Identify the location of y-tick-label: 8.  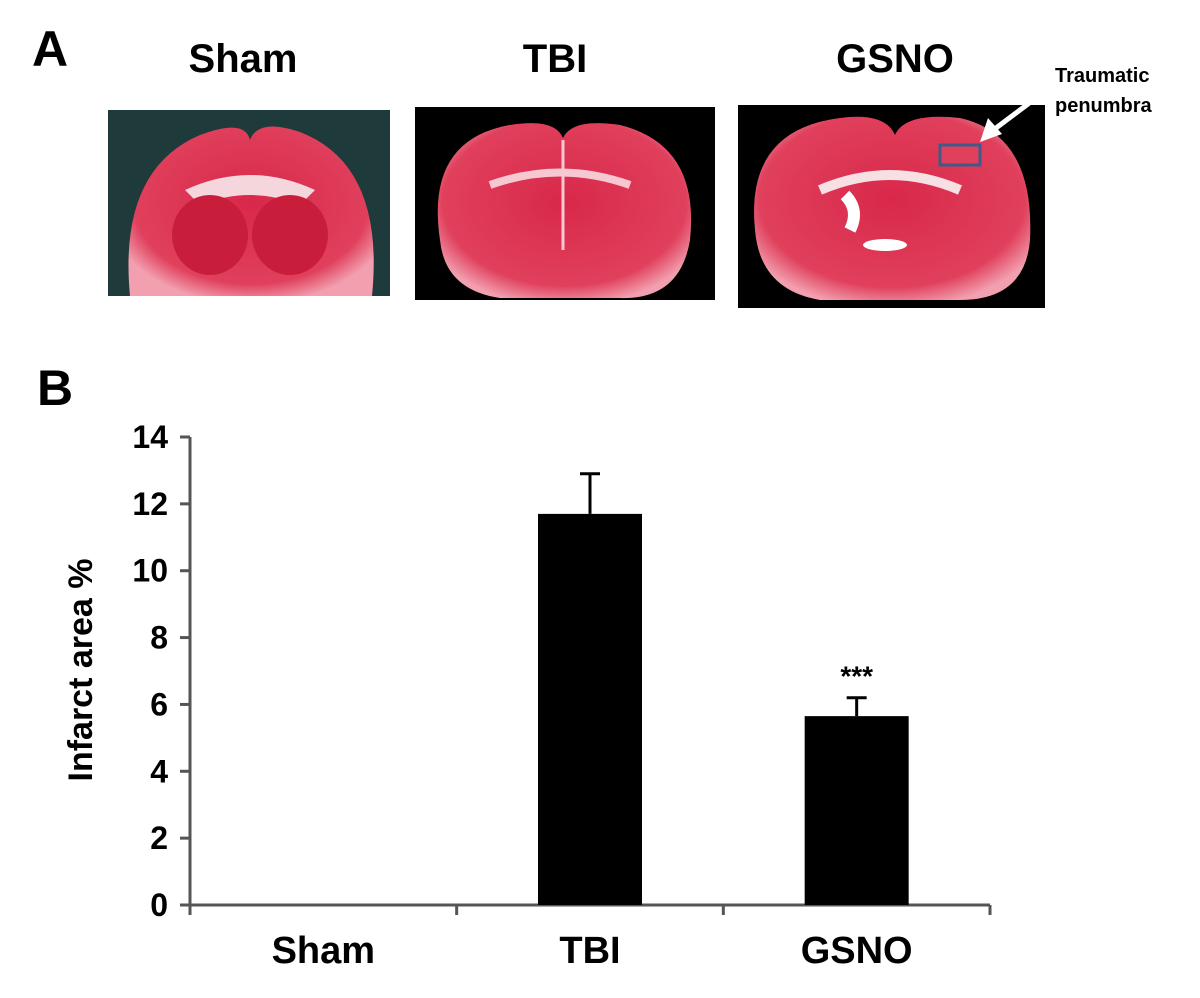
(159, 638).